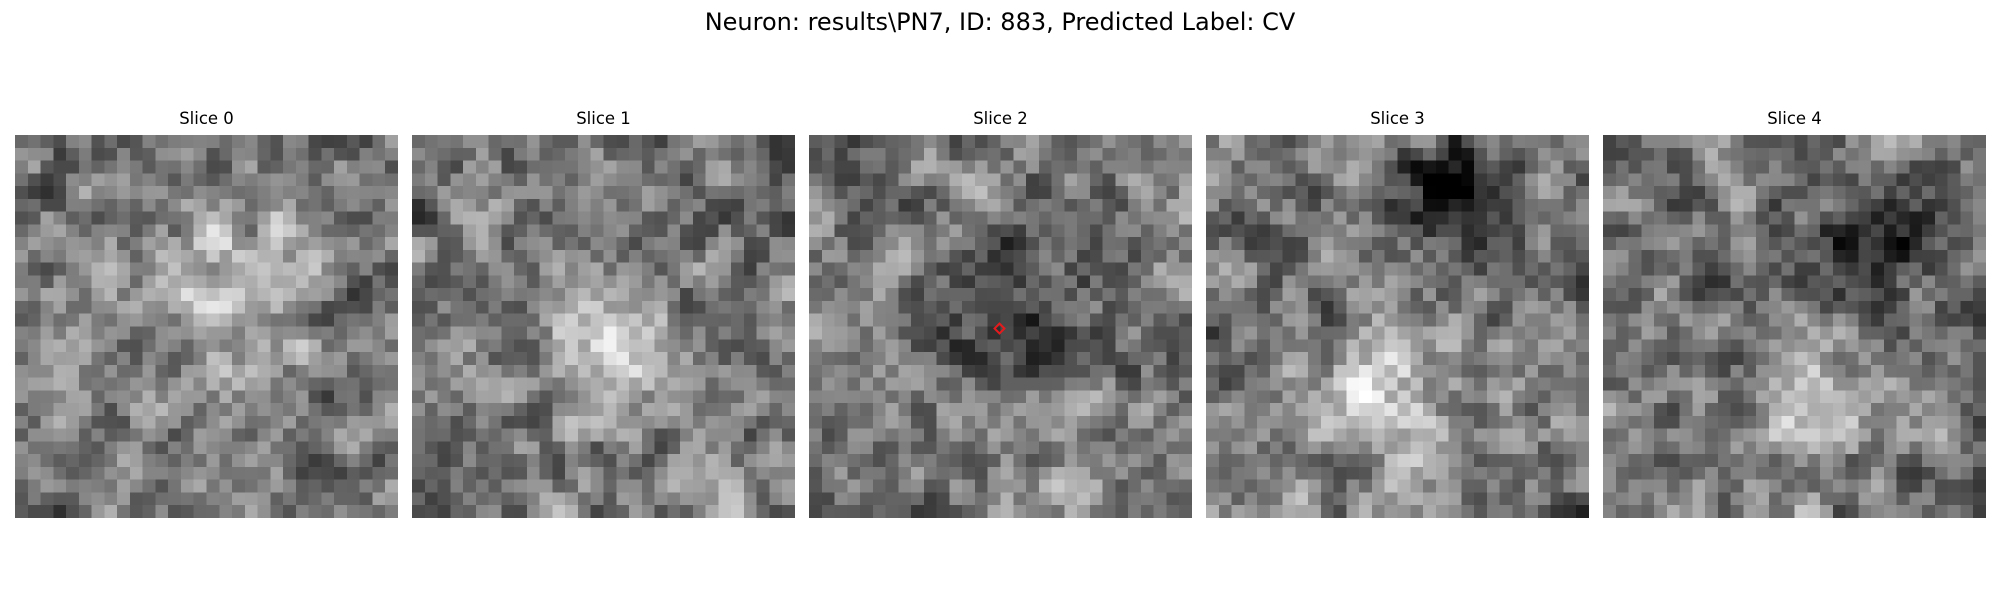  I want to click on slice-title: Slice 4, so click(1794, 118).